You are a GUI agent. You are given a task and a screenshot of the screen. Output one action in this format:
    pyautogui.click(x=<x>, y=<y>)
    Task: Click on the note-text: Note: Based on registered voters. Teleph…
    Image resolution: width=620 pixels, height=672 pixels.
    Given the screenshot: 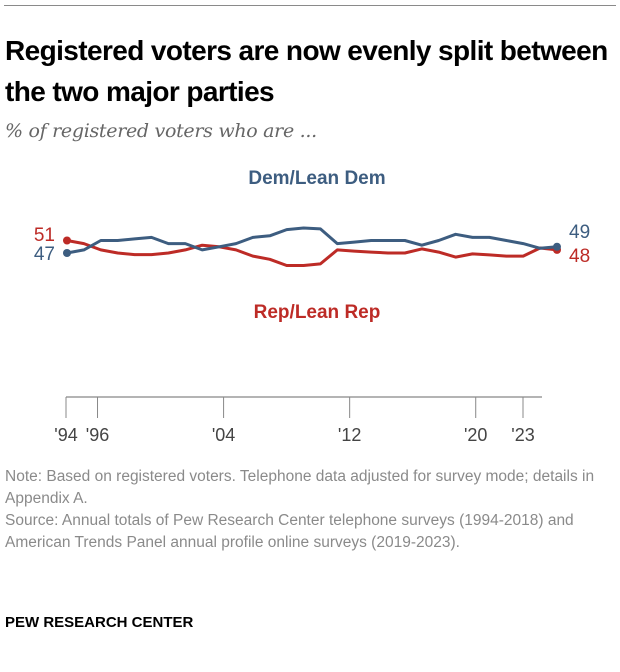 What is the action you would take?
    pyautogui.click(x=300, y=487)
    